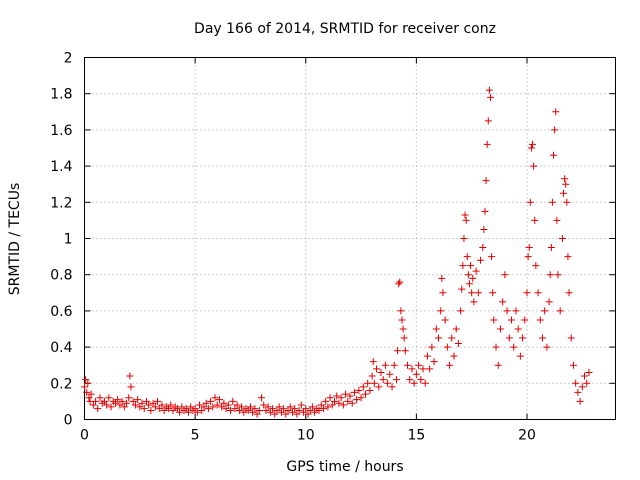 This screenshot has height=480, width=640. Describe the element at coordinates (195, 436) in the screenshot. I see `x-tick-label: 5` at that location.